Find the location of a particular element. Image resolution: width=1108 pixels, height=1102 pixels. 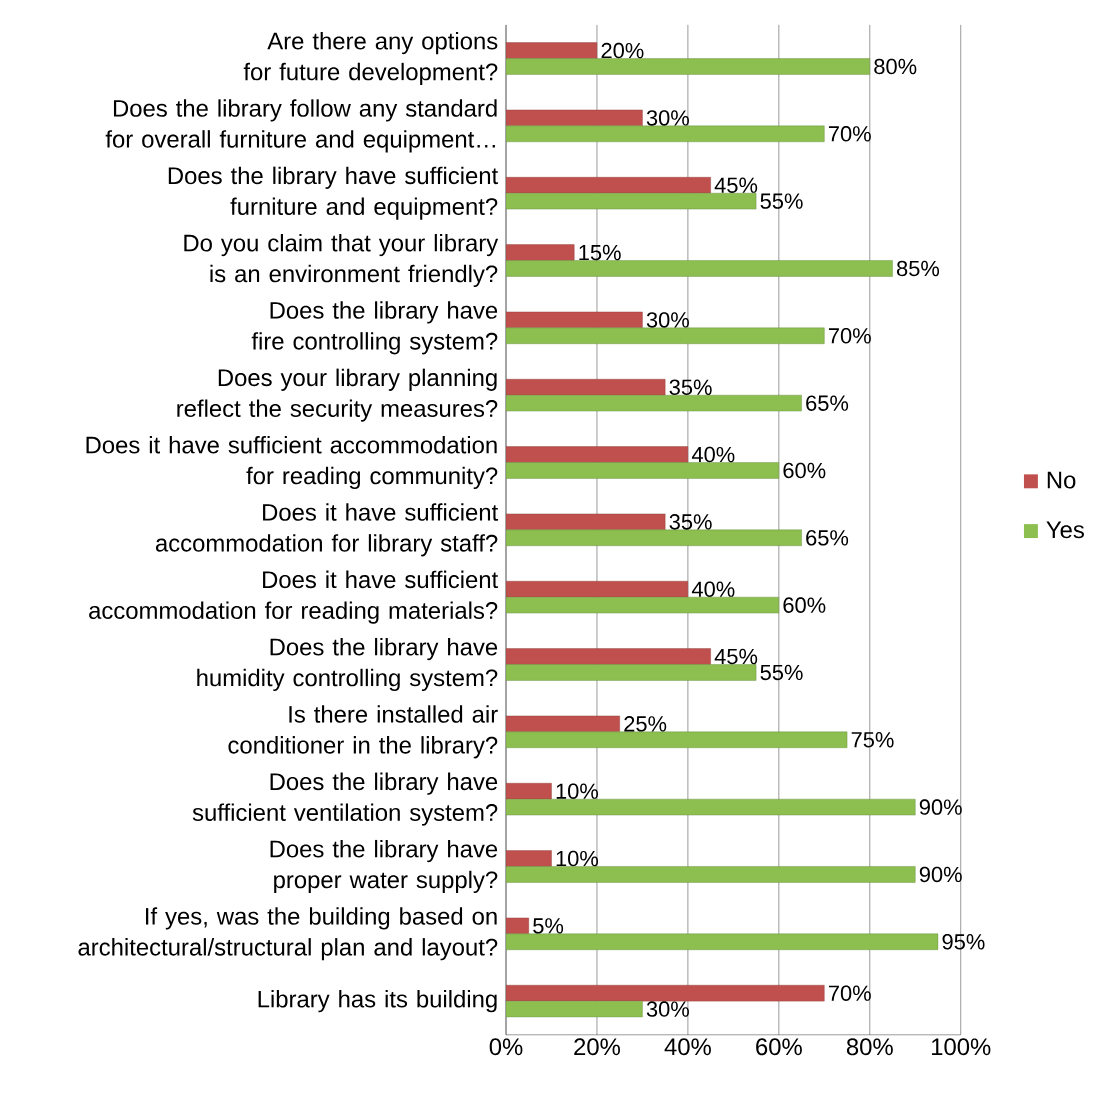

data-label: 15% is located at coordinates (600, 252).